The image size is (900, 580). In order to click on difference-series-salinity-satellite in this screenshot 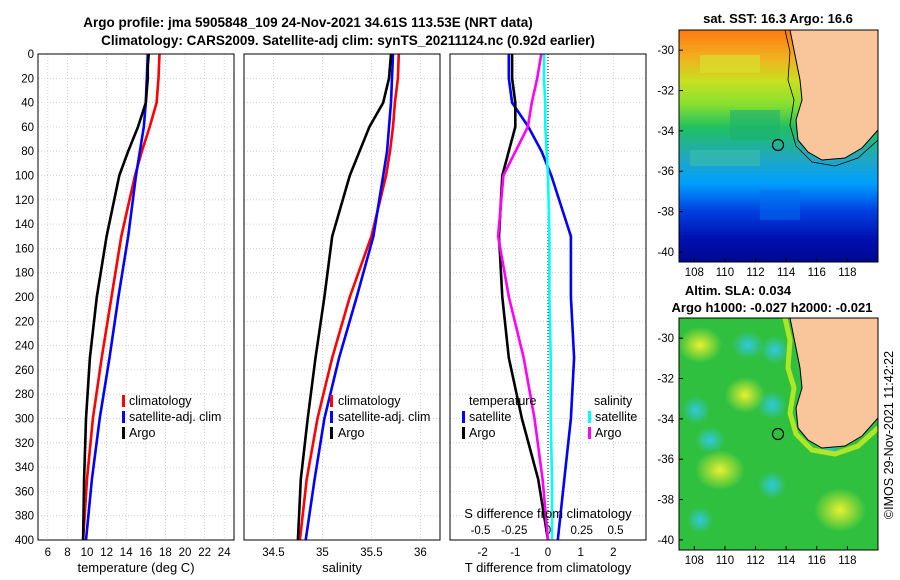, I will do `click(548, 297)`.